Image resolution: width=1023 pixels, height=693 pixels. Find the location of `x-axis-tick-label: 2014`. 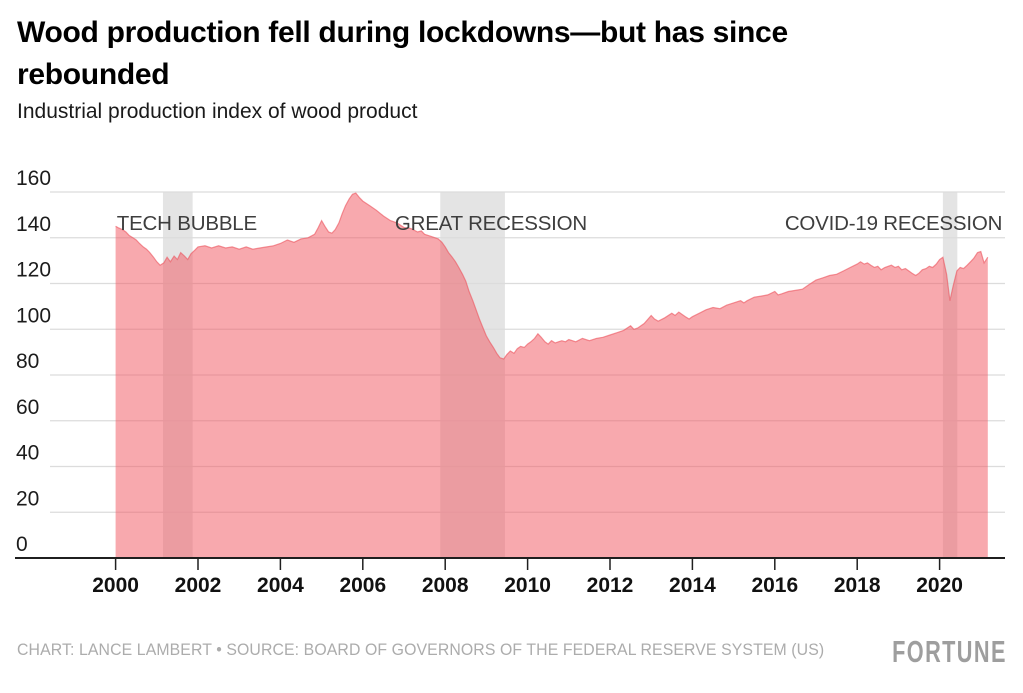

x-axis-tick-label: 2014 is located at coordinates (692, 585).